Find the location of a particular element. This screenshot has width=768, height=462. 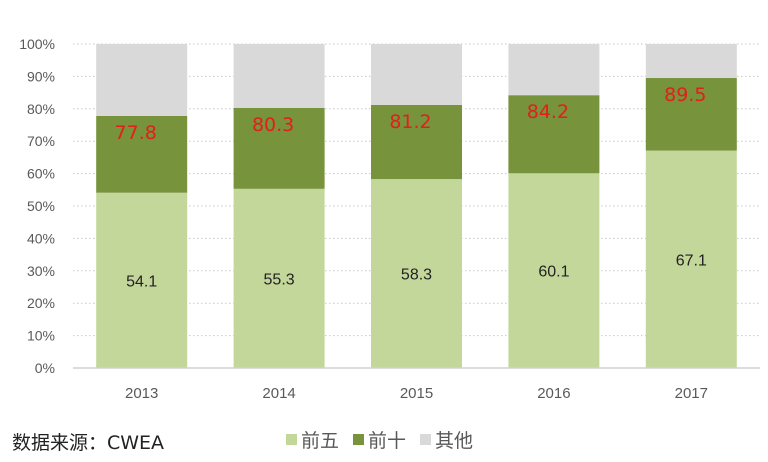

legend-item-top5: 前五 is located at coordinates (312, 439).